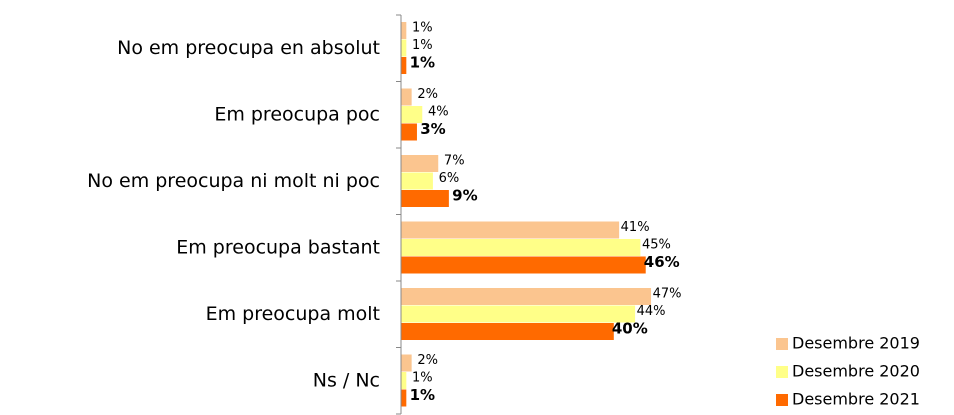 This screenshot has width=954, height=415. What do you see at coordinates (454, 160) in the screenshot?
I see `data-label: 7%` at bounding box center [454, 160].